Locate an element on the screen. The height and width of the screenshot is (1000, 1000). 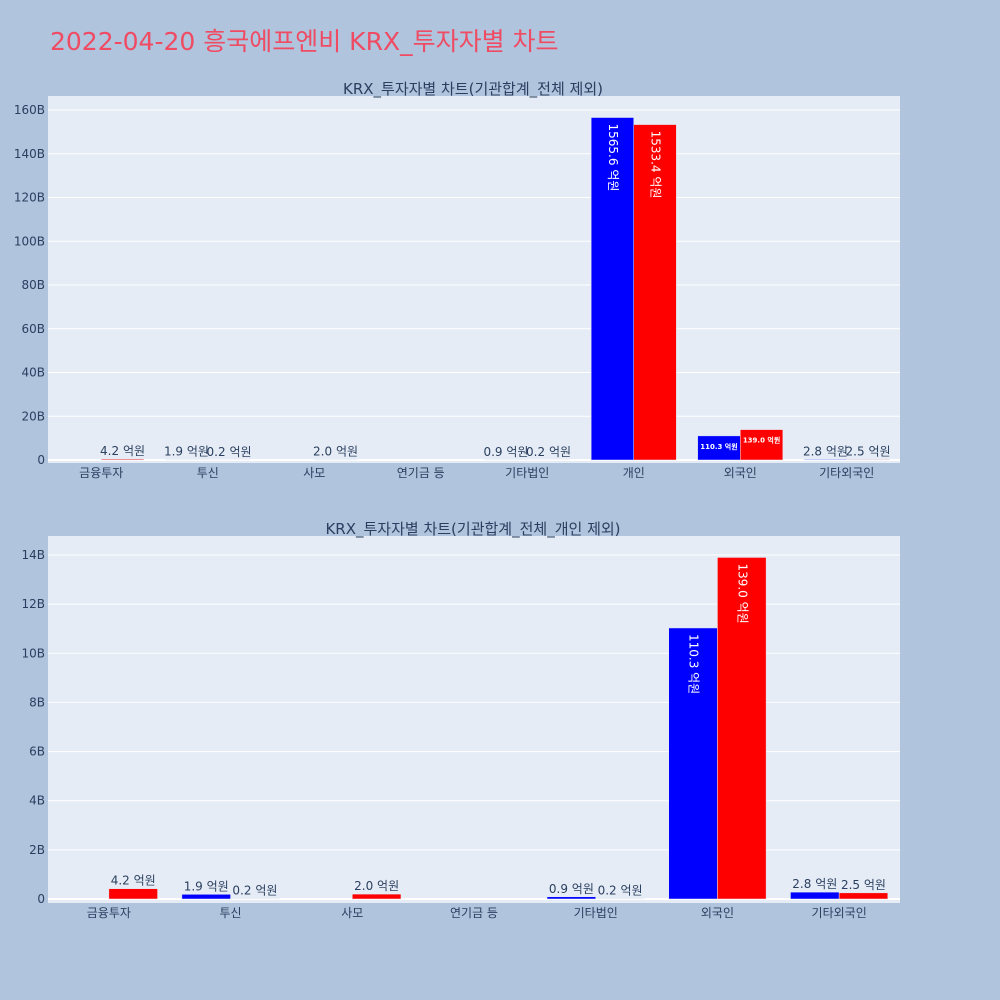
y-tick-label: 80B is located at coordinates (33, 285).